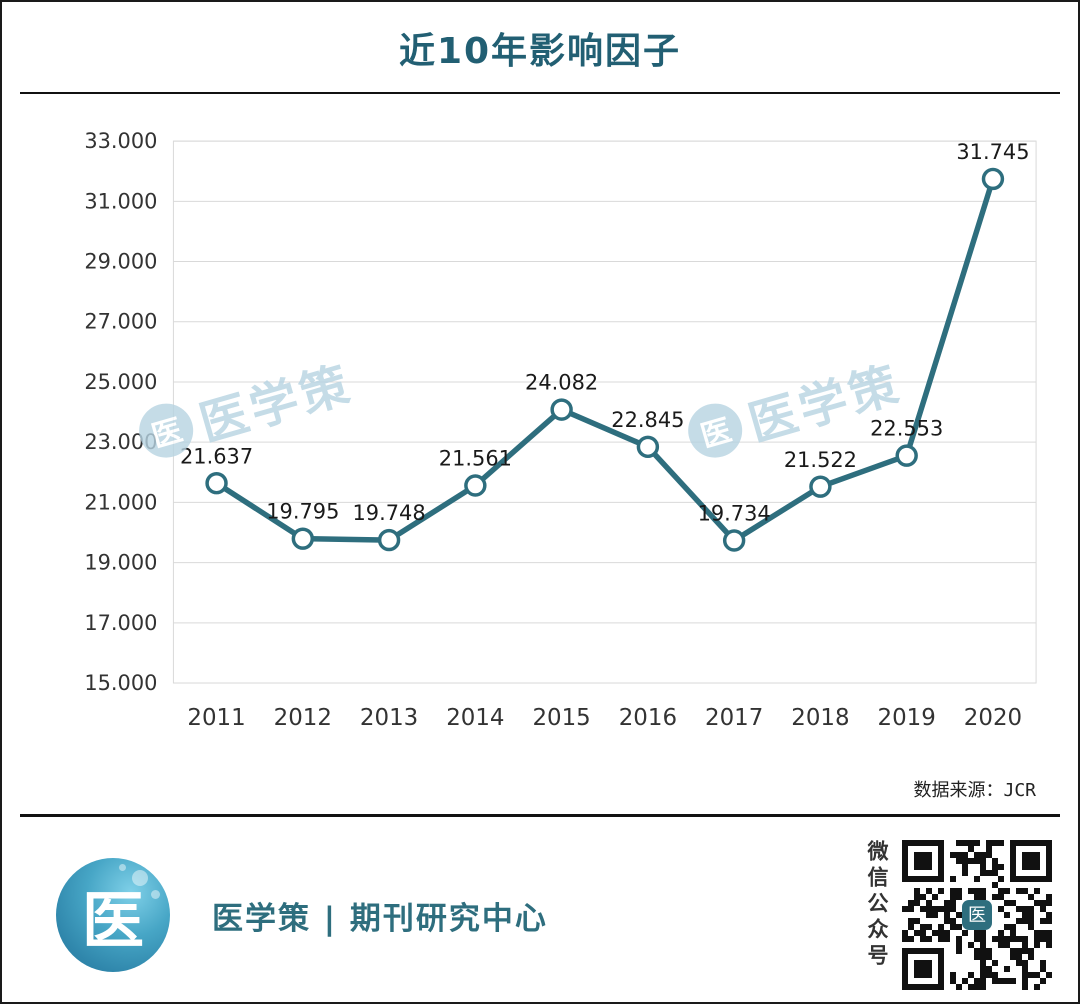  What do you see at coordinates (120, 563) in the screenshot?
I see `y-tick-label: 19.000` at bounding box center [120, 563].